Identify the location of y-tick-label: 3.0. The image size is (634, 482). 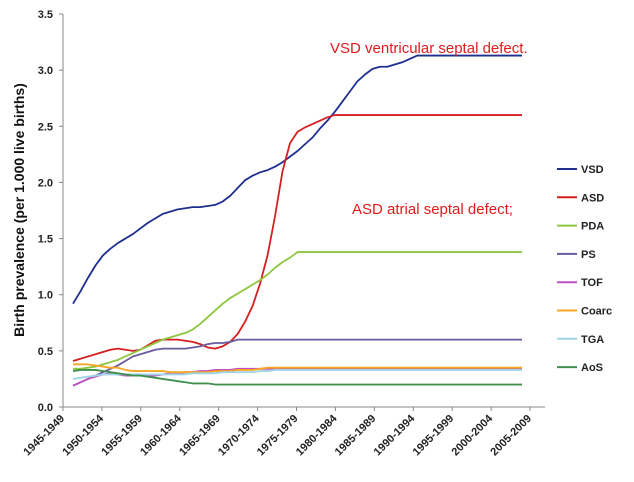
(45, 71).